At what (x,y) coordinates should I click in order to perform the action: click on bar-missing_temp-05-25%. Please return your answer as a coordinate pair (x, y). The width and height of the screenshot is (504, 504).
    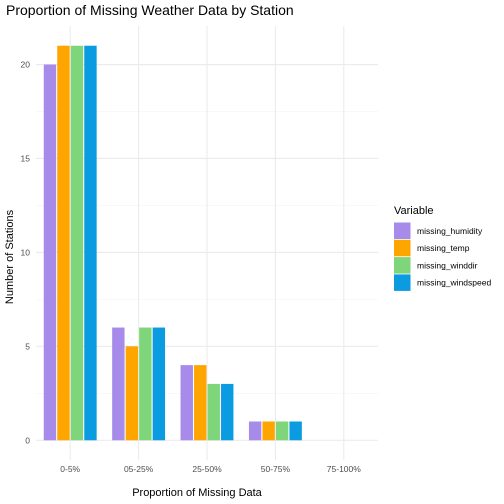
    Looking at the image, I should click on (132, 393).